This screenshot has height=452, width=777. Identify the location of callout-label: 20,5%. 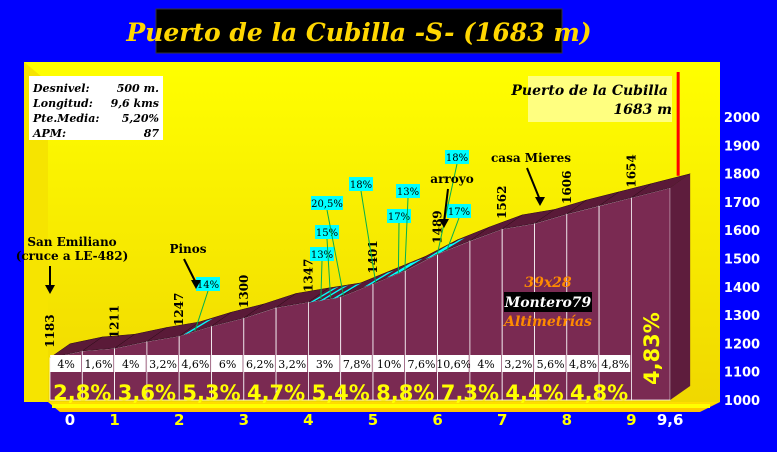
(327, 204).